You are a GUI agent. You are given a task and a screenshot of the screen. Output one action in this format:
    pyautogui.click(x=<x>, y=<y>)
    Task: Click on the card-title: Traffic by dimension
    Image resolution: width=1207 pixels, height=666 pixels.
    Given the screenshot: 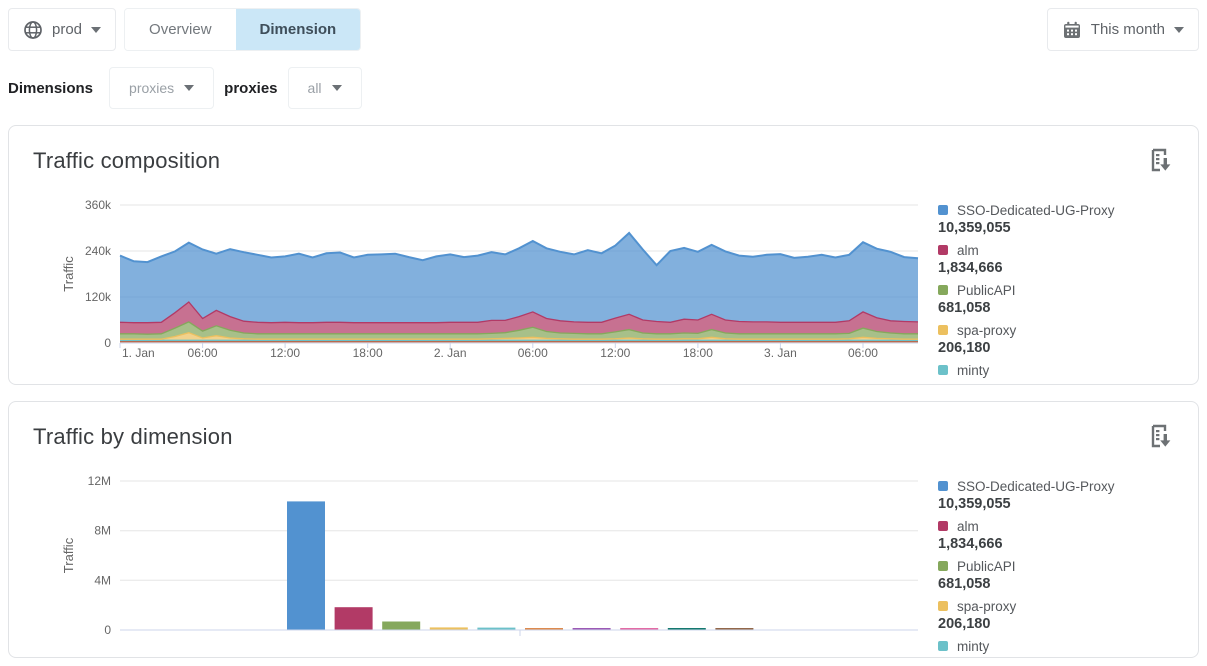 What is the action you would take?
    pyautogui.click(x=133, y=436)
    